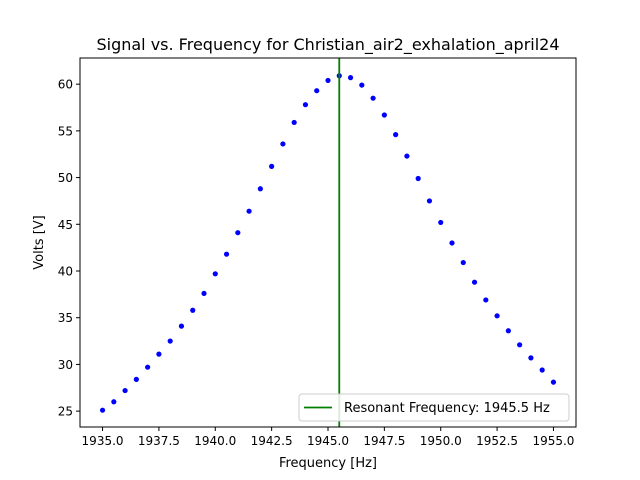 The image size is (640, 480). Describe the element at coordinates (65, 225) in the screenshot. I see `y-tick-label: 45` at that location.